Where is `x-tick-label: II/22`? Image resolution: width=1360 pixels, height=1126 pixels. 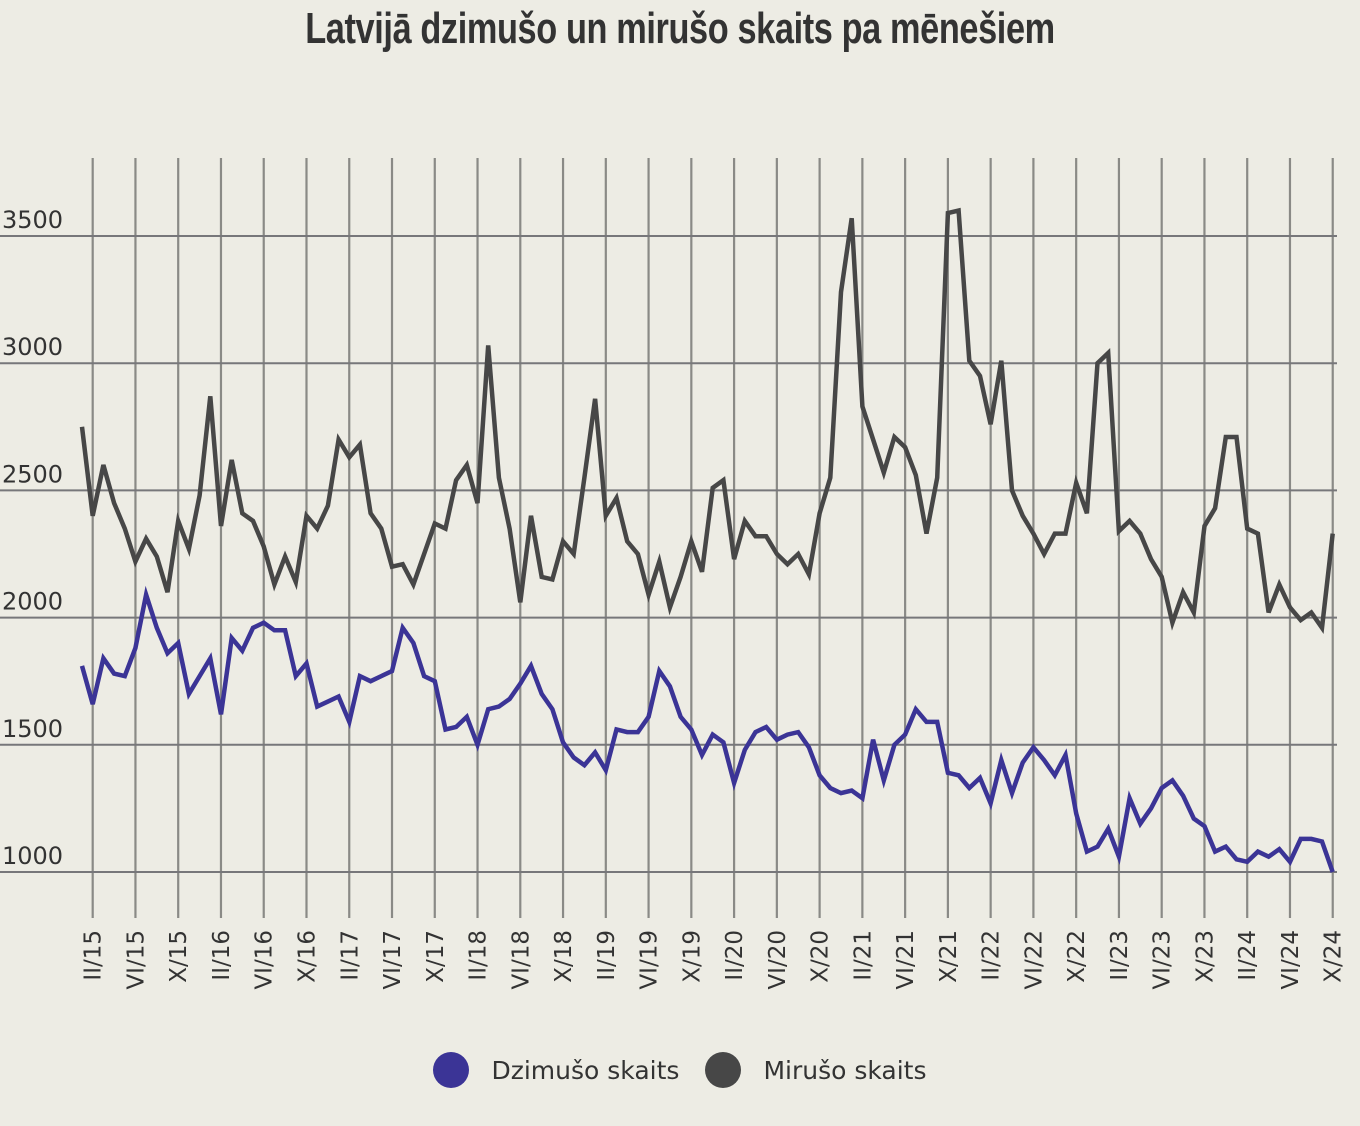
x-tick-label: II/22 is located at coordinates (992, 955).